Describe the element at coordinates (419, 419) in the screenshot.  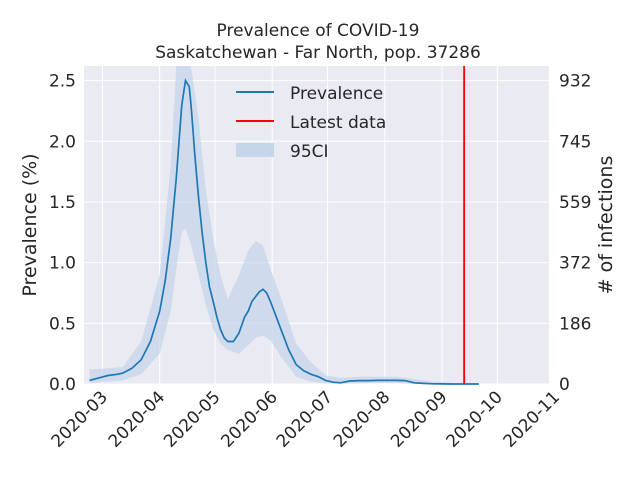
I see `x-tick-label: 2020-09` at that location.